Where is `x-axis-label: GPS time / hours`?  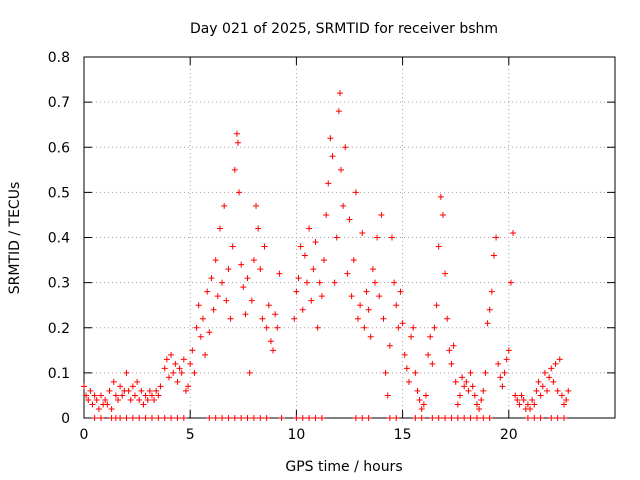 x-axis-label: GPS time / hours is located at coordinates (343, 467).